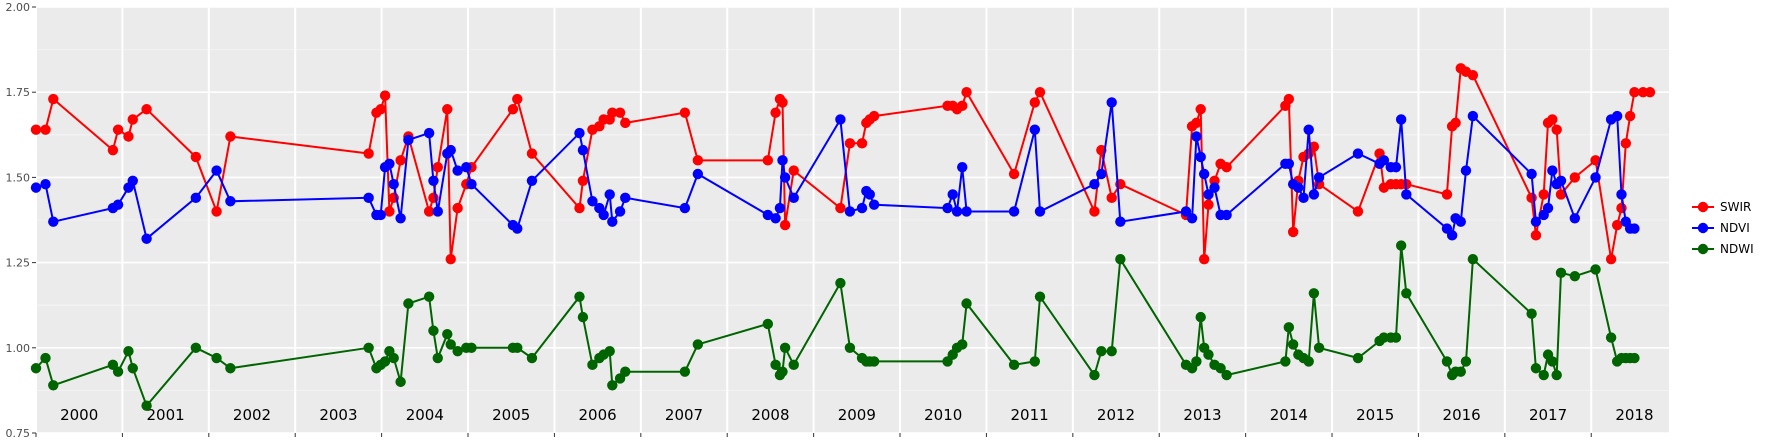 Image resolution: width=1773 pixels, height=442 pixels. Describe the element at coordinates (79, 415) in the screenshot. I see `year-label: 2000` at that location.